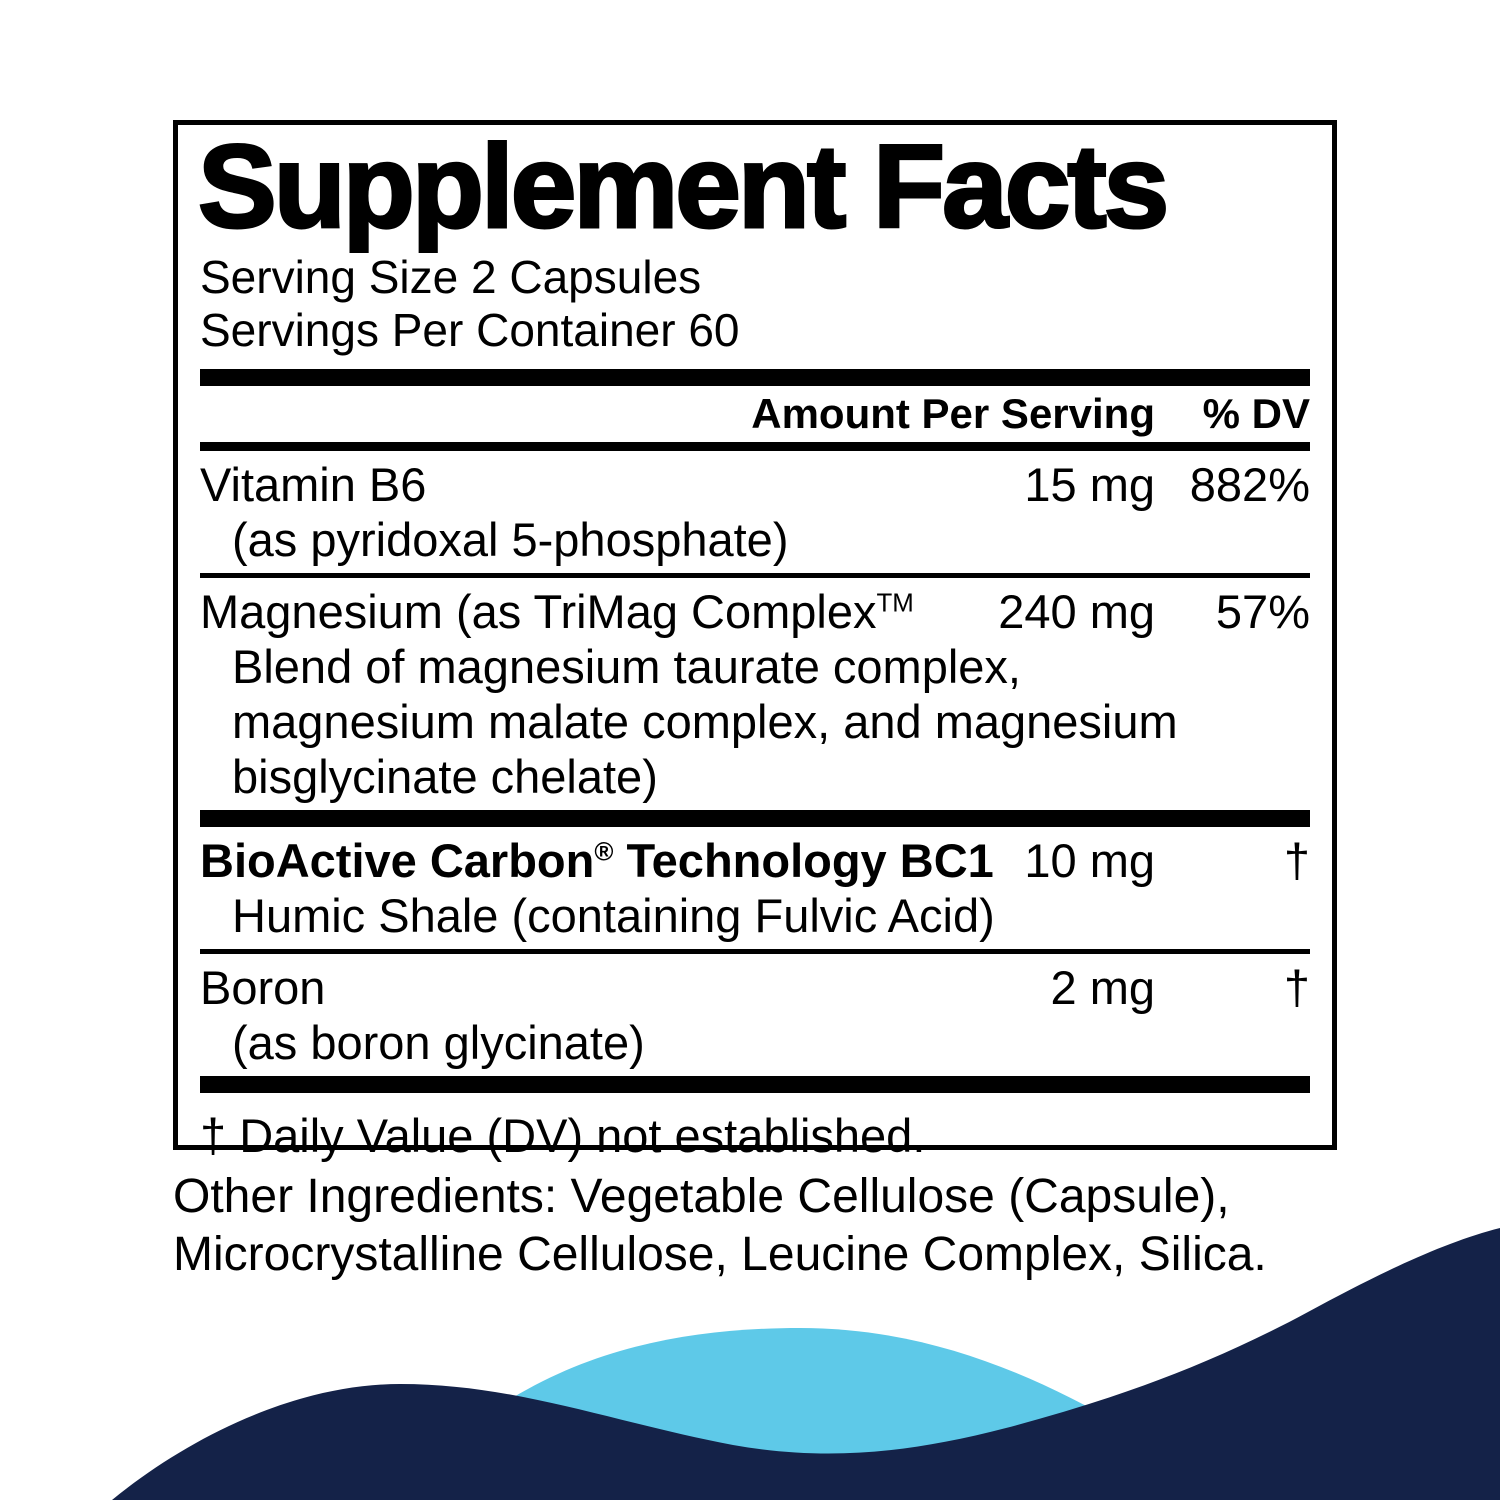  I want to click on divider-heavy-top, so click(755, 377).